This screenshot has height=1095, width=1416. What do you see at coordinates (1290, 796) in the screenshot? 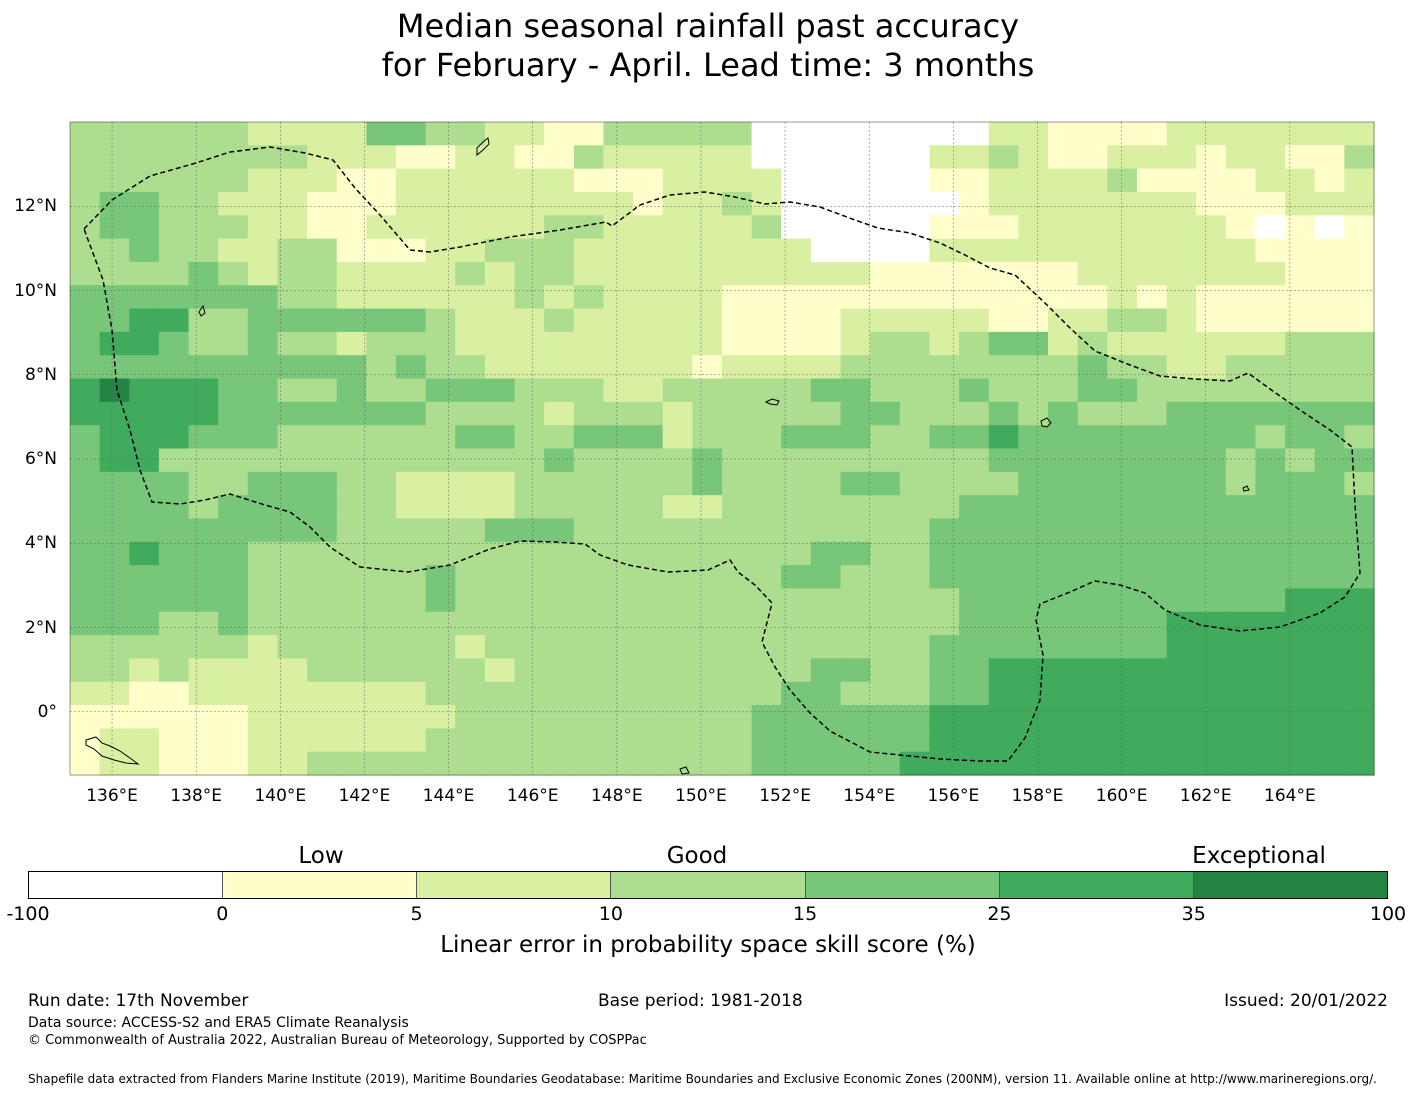
I see `longitude-tick-label: 164°E` at bounding box center [1290, 796].